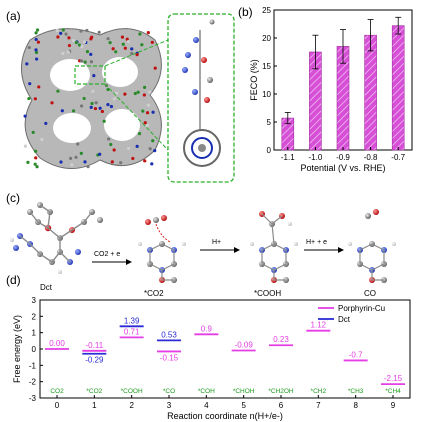 The height and width of the screenshot is (422, 421). Describe the element at coordinates (316, 242) in the screenshot. I see `arrow-label-3: H+ + e` at that location.